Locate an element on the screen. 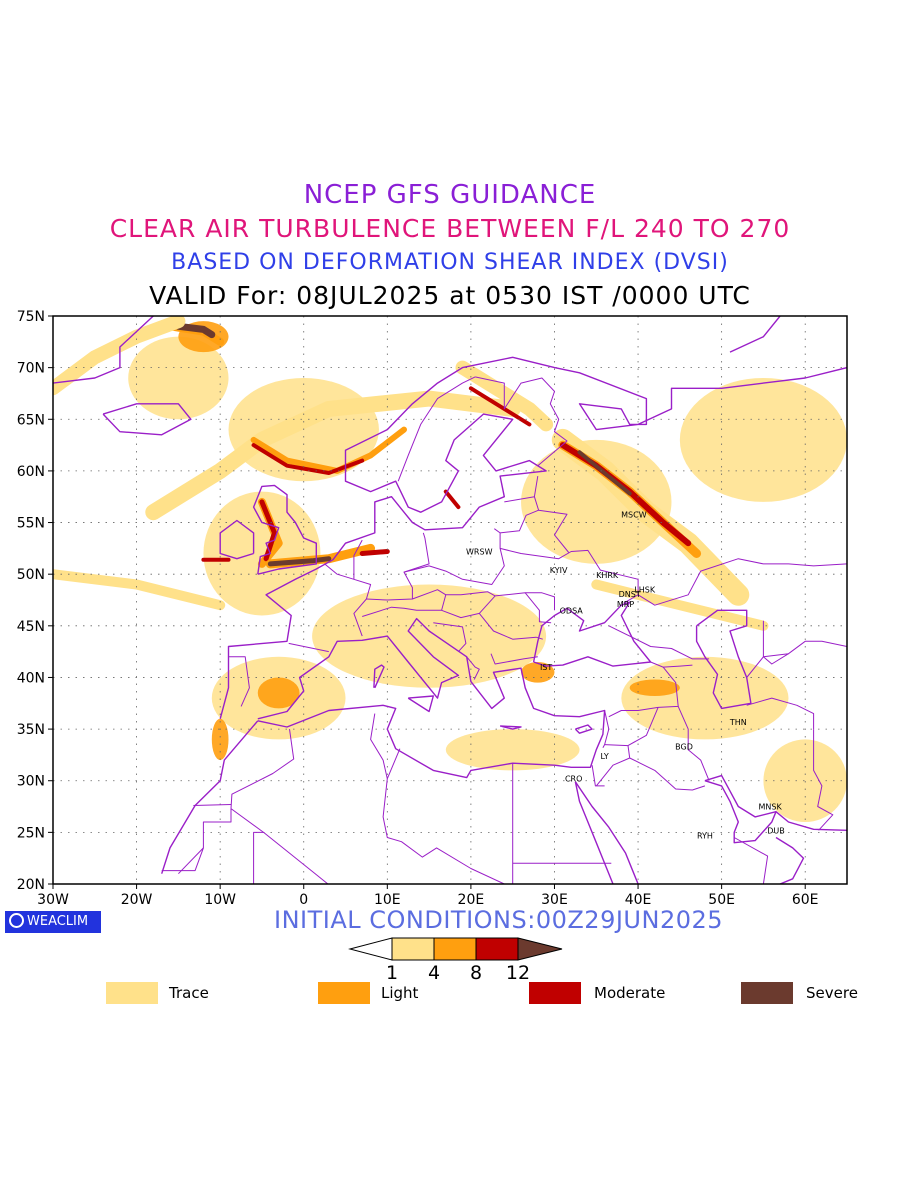 This screenshot has width=900, height=1200. y-tick-label: 50N is located at coordinates (31, 575).